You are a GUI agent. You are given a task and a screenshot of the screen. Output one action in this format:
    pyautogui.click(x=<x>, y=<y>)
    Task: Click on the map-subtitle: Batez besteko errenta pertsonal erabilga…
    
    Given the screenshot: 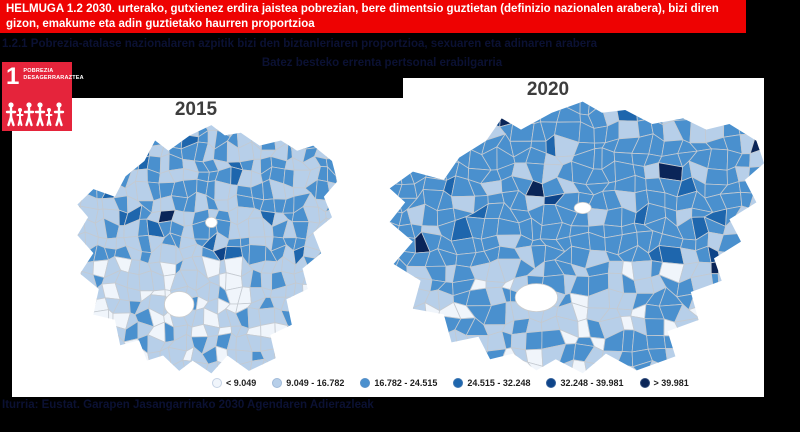 What is the action you would take?
    pyautogui.click(x=382, y=63)
    